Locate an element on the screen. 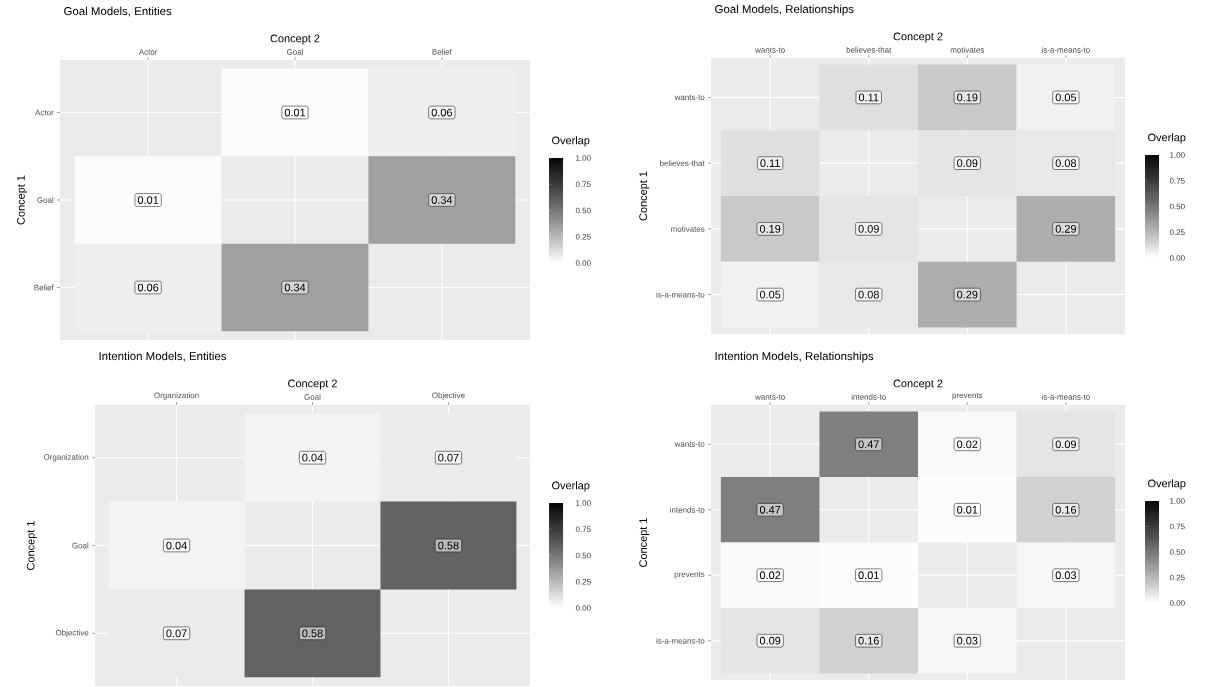  chart-title: Goal Models, Entities is located at coordinates (118, 11).